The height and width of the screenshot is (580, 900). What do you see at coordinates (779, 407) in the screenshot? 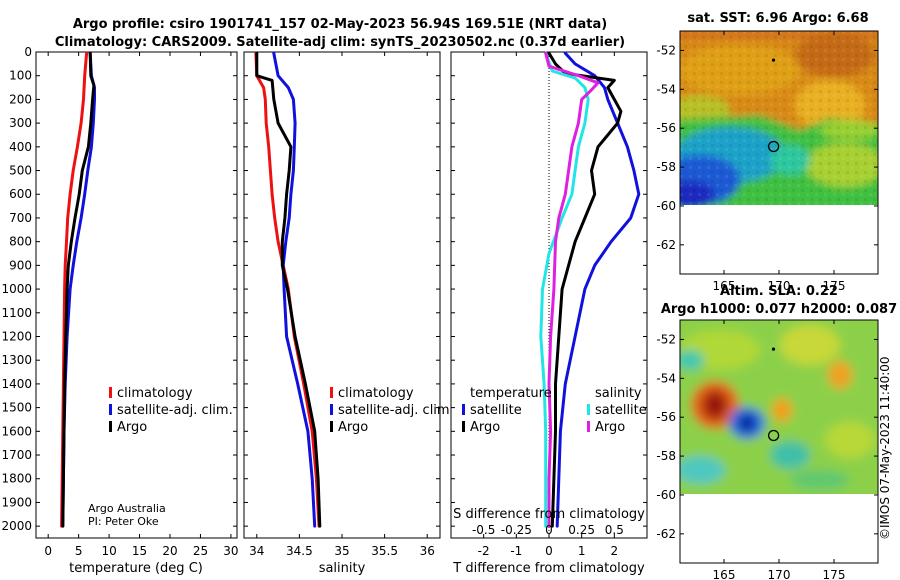
I see `sla-map-field` at bounding box center [779, 407].